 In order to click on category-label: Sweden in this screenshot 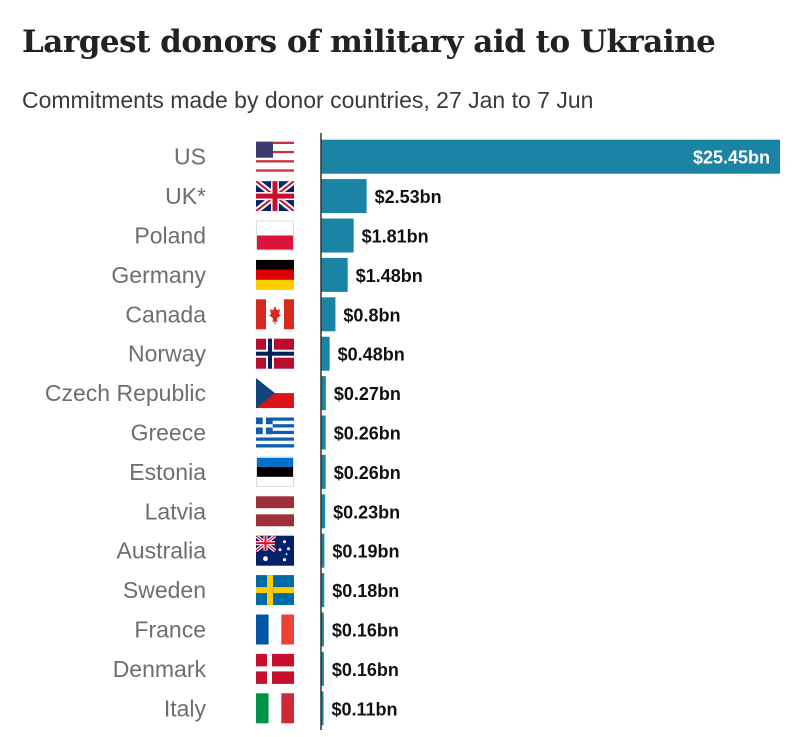, I will do `click(164, 590)`.